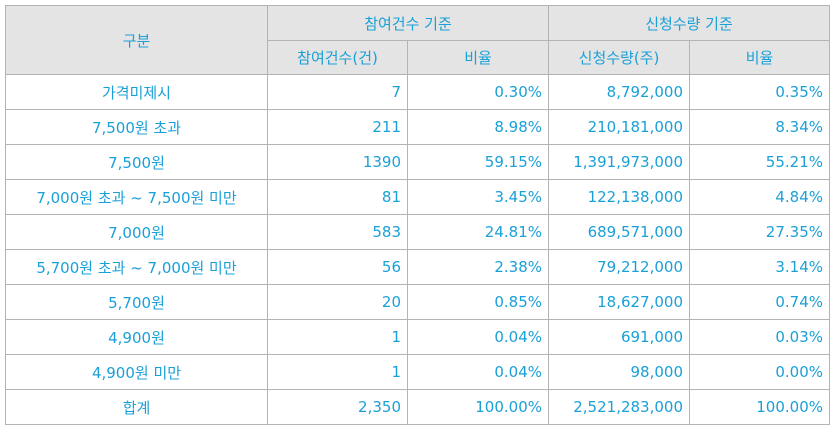 This screenshot has width=837, height=436. I want to click on participation-ratio-cell: 59.15%, so click(478, 162).